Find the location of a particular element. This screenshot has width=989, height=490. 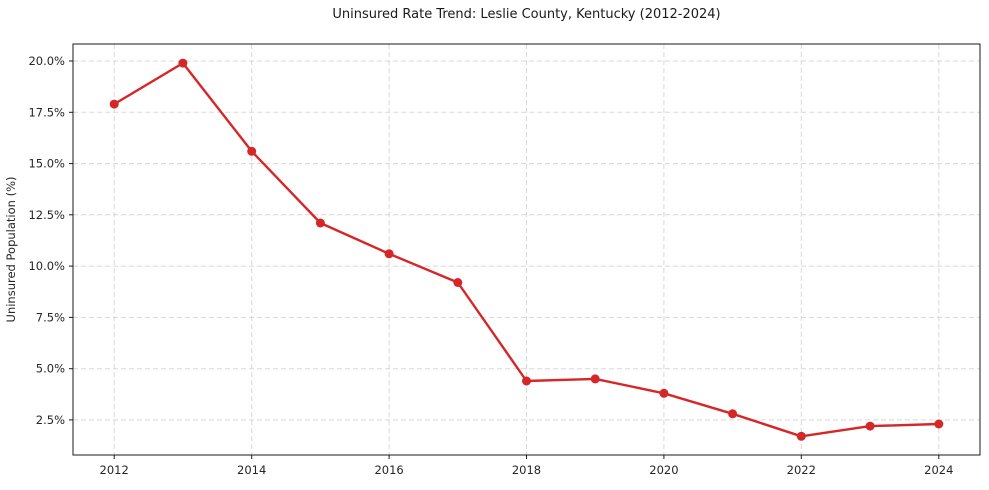

data-point-2021 is located at coordinates (733, 414).